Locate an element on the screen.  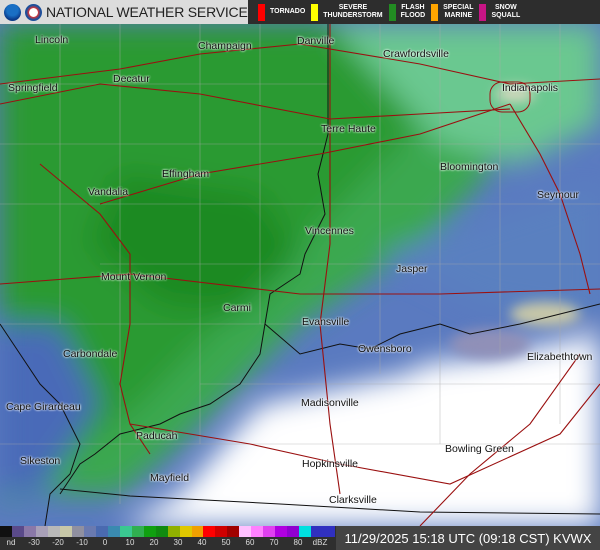
city-label: Mount Vernon is located at coordinates (134, 277).